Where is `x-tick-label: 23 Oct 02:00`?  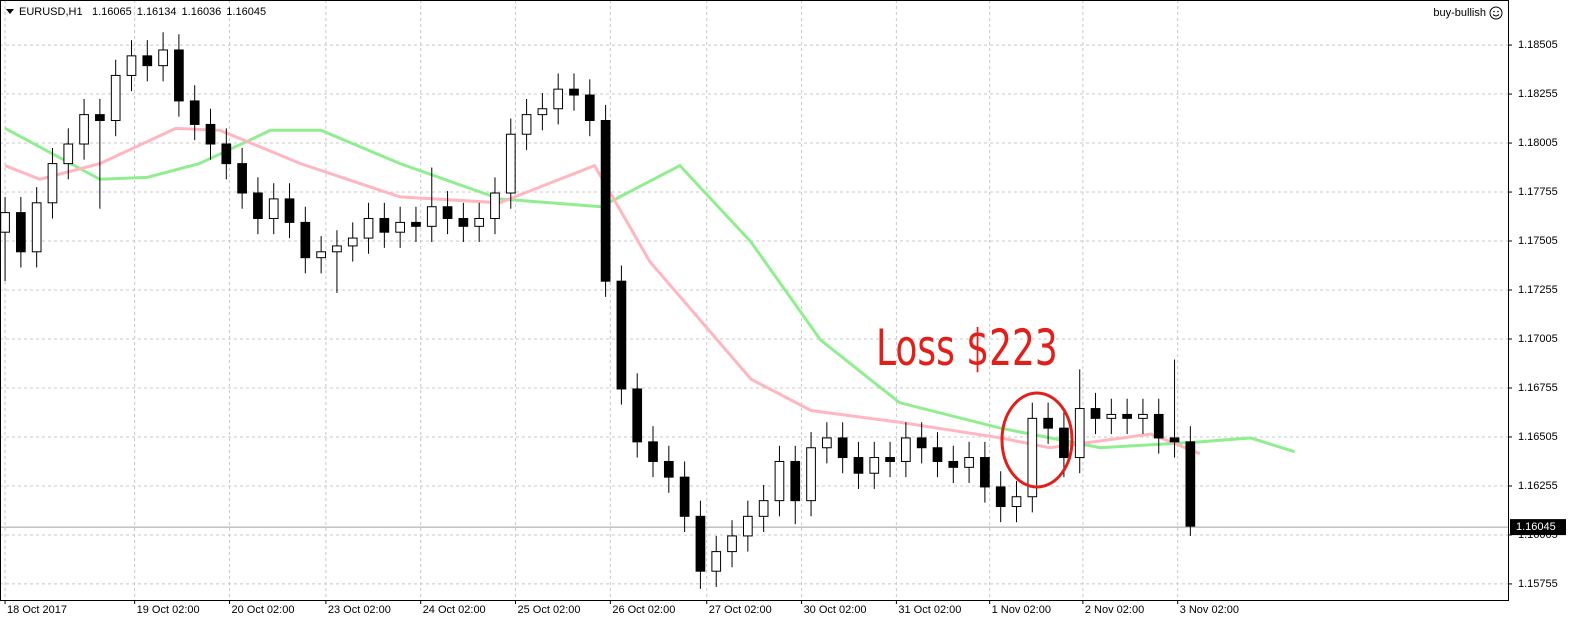
x-tick-label: 23 Oct 02:00 is located at coordinates (359, 610).